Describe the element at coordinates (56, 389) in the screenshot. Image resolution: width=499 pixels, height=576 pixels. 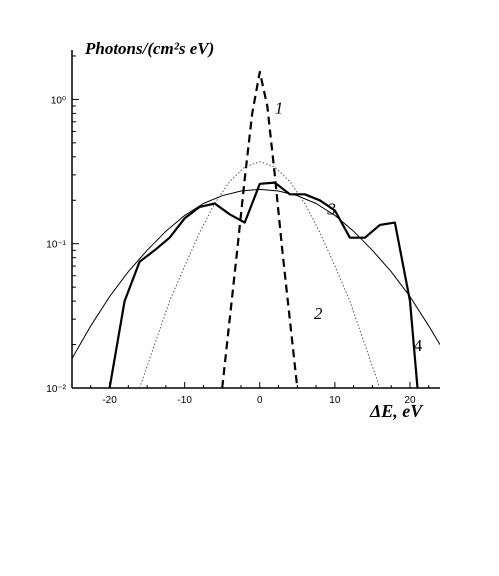
I see `y-tick-label: 10⁻²` at that location.